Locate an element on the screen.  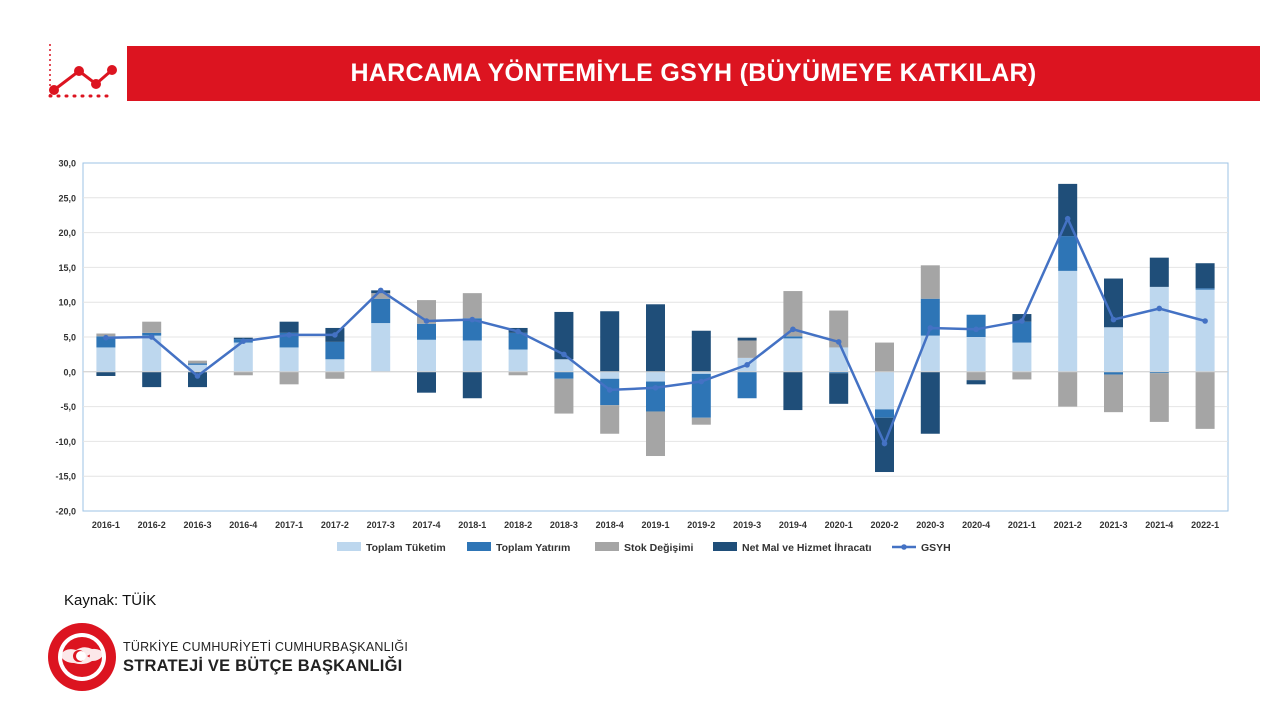
y-tick-label: 5,0 is located at coordinates (69, 338).